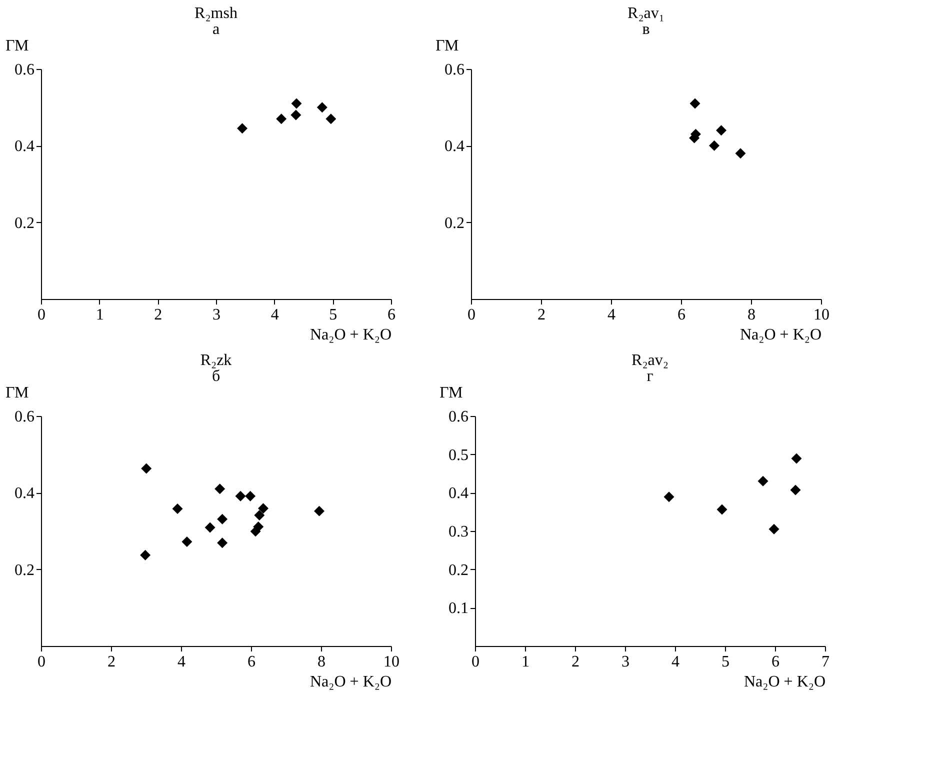 The image size is (926, 775). Describe the element at coordinates (646, 29) in the screenshot. I see `chart-subtitle: в` at that location.